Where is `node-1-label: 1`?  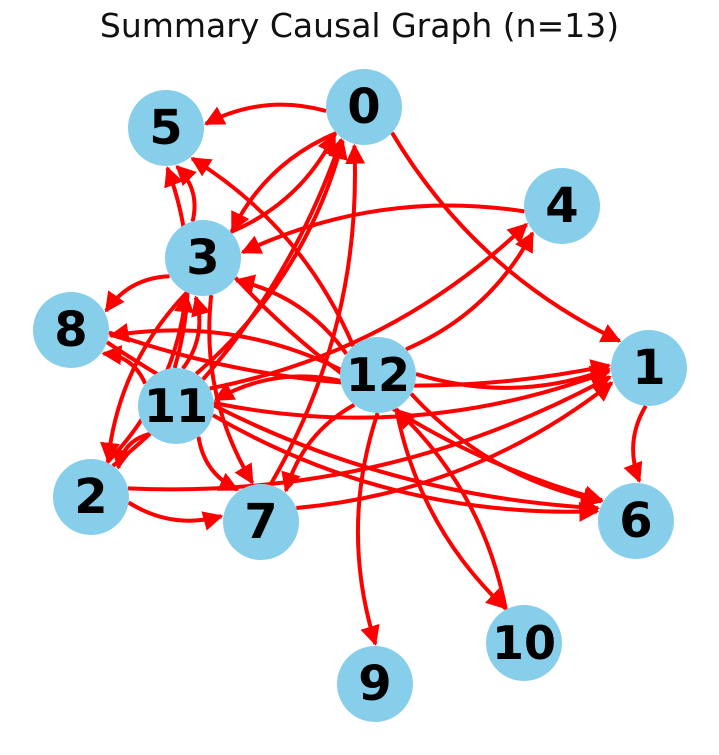 node-1-label: 1 is located at coordinates (648, 368).